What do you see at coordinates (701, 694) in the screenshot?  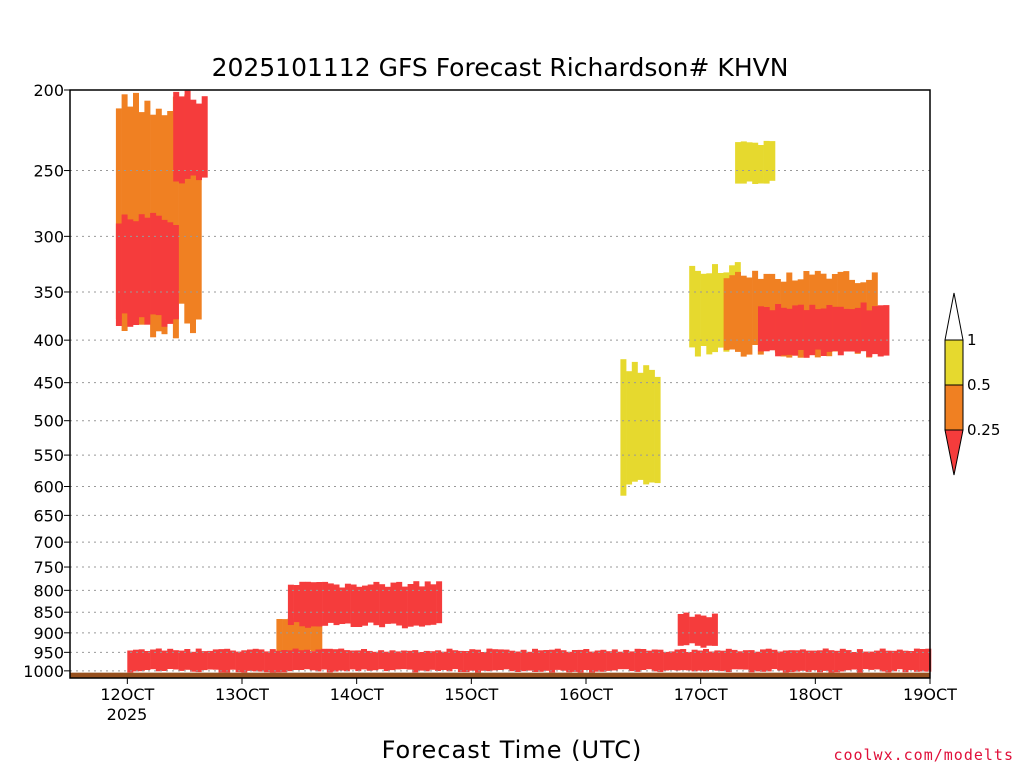 I see `x-tick-label: 17OCT` at bounding box center [701, 694].